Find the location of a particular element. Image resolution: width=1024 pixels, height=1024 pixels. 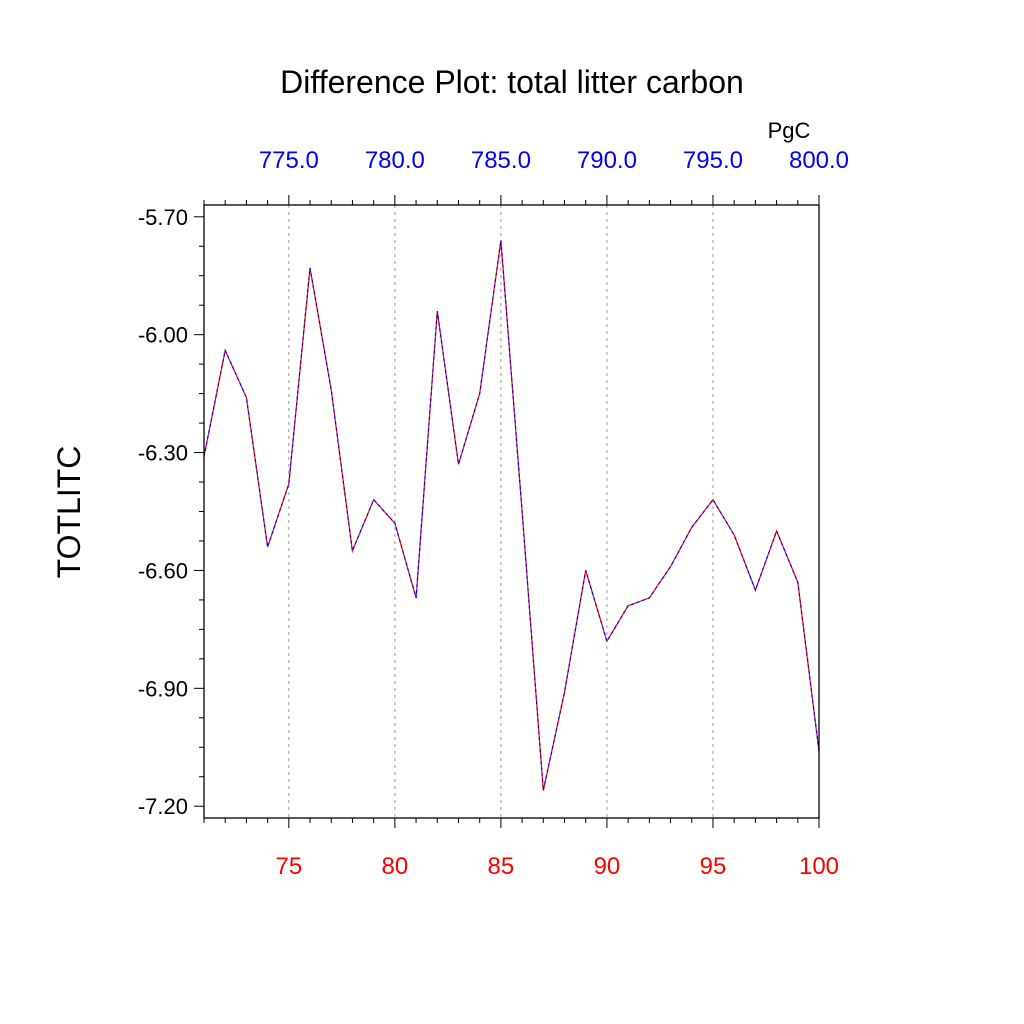

x-tick-label-bottom: 100 is located at coordinates (819, 866).